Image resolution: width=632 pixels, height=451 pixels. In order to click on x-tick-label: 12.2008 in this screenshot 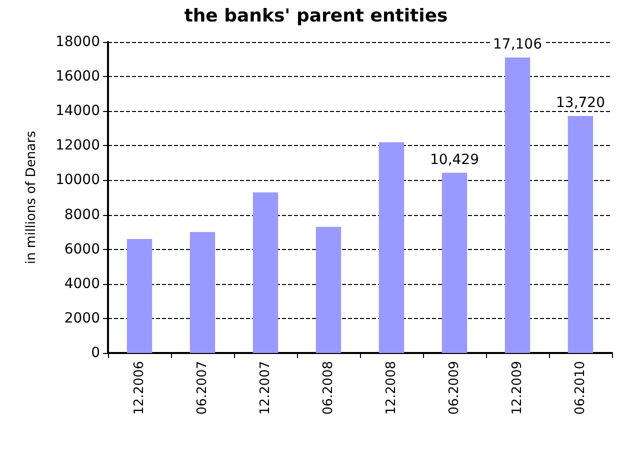, I will do `click(391, 388)`.